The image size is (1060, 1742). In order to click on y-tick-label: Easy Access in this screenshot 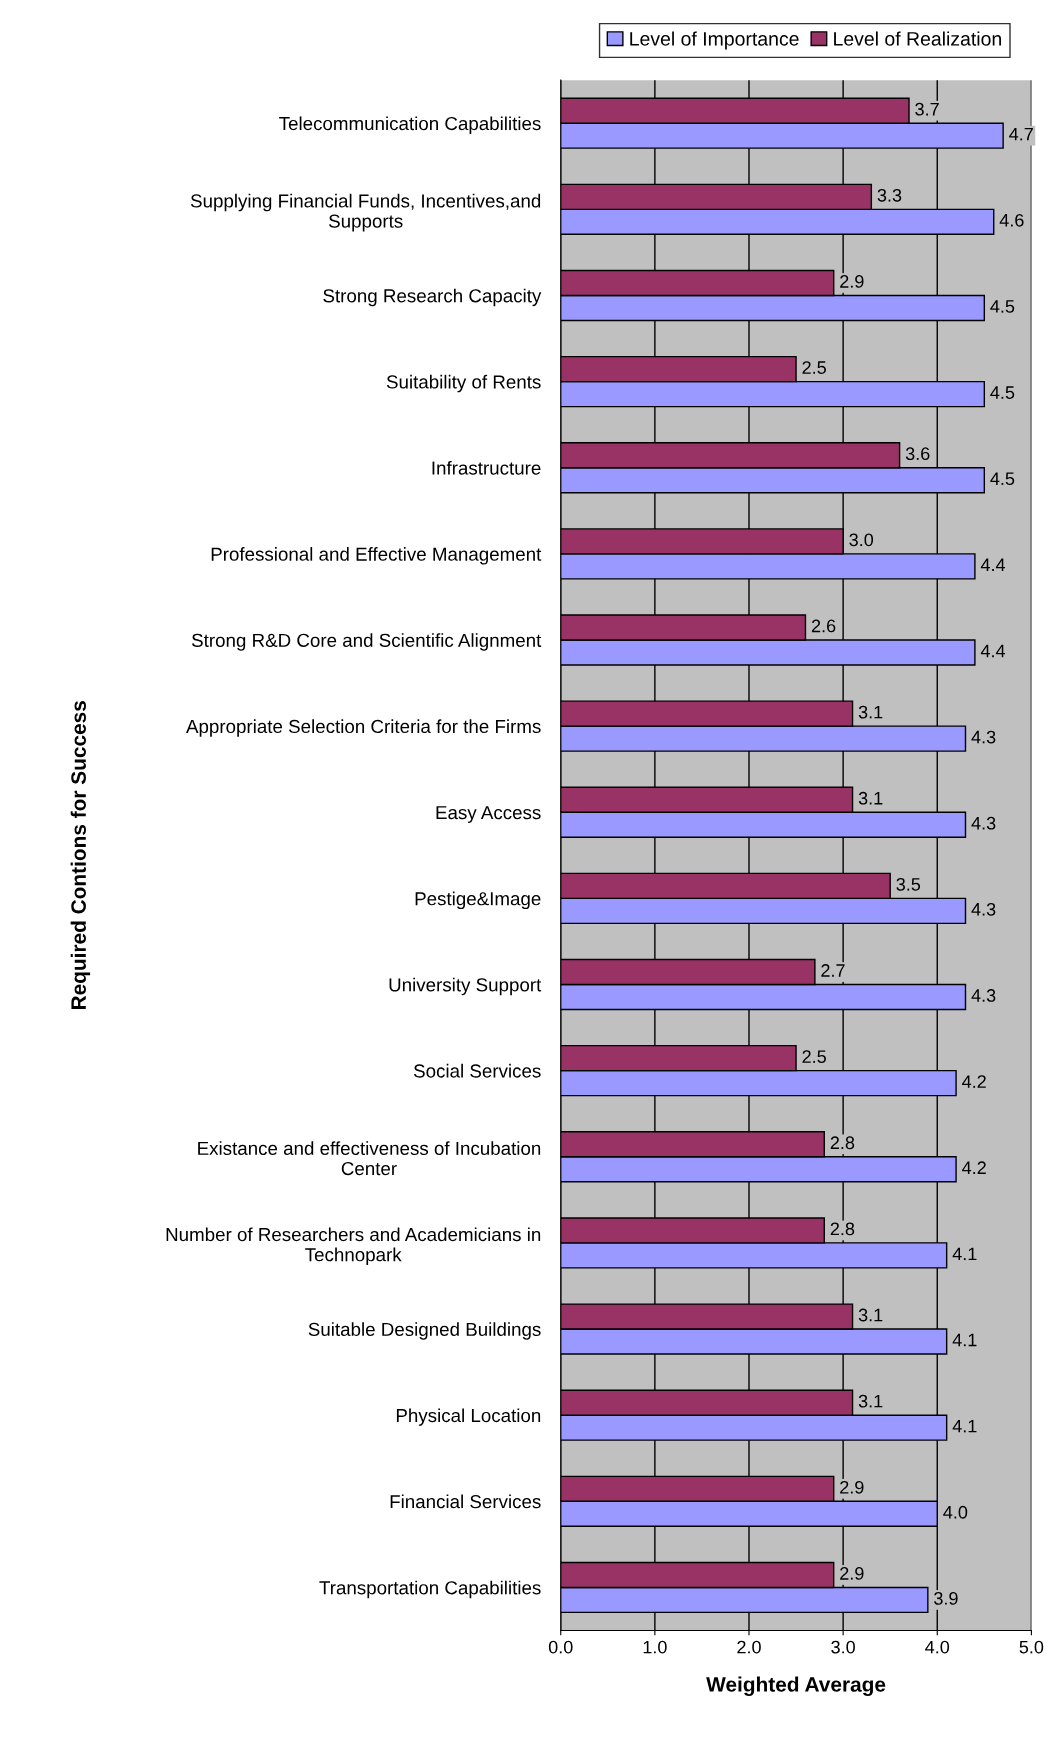, I will do `click(488, 814)`.